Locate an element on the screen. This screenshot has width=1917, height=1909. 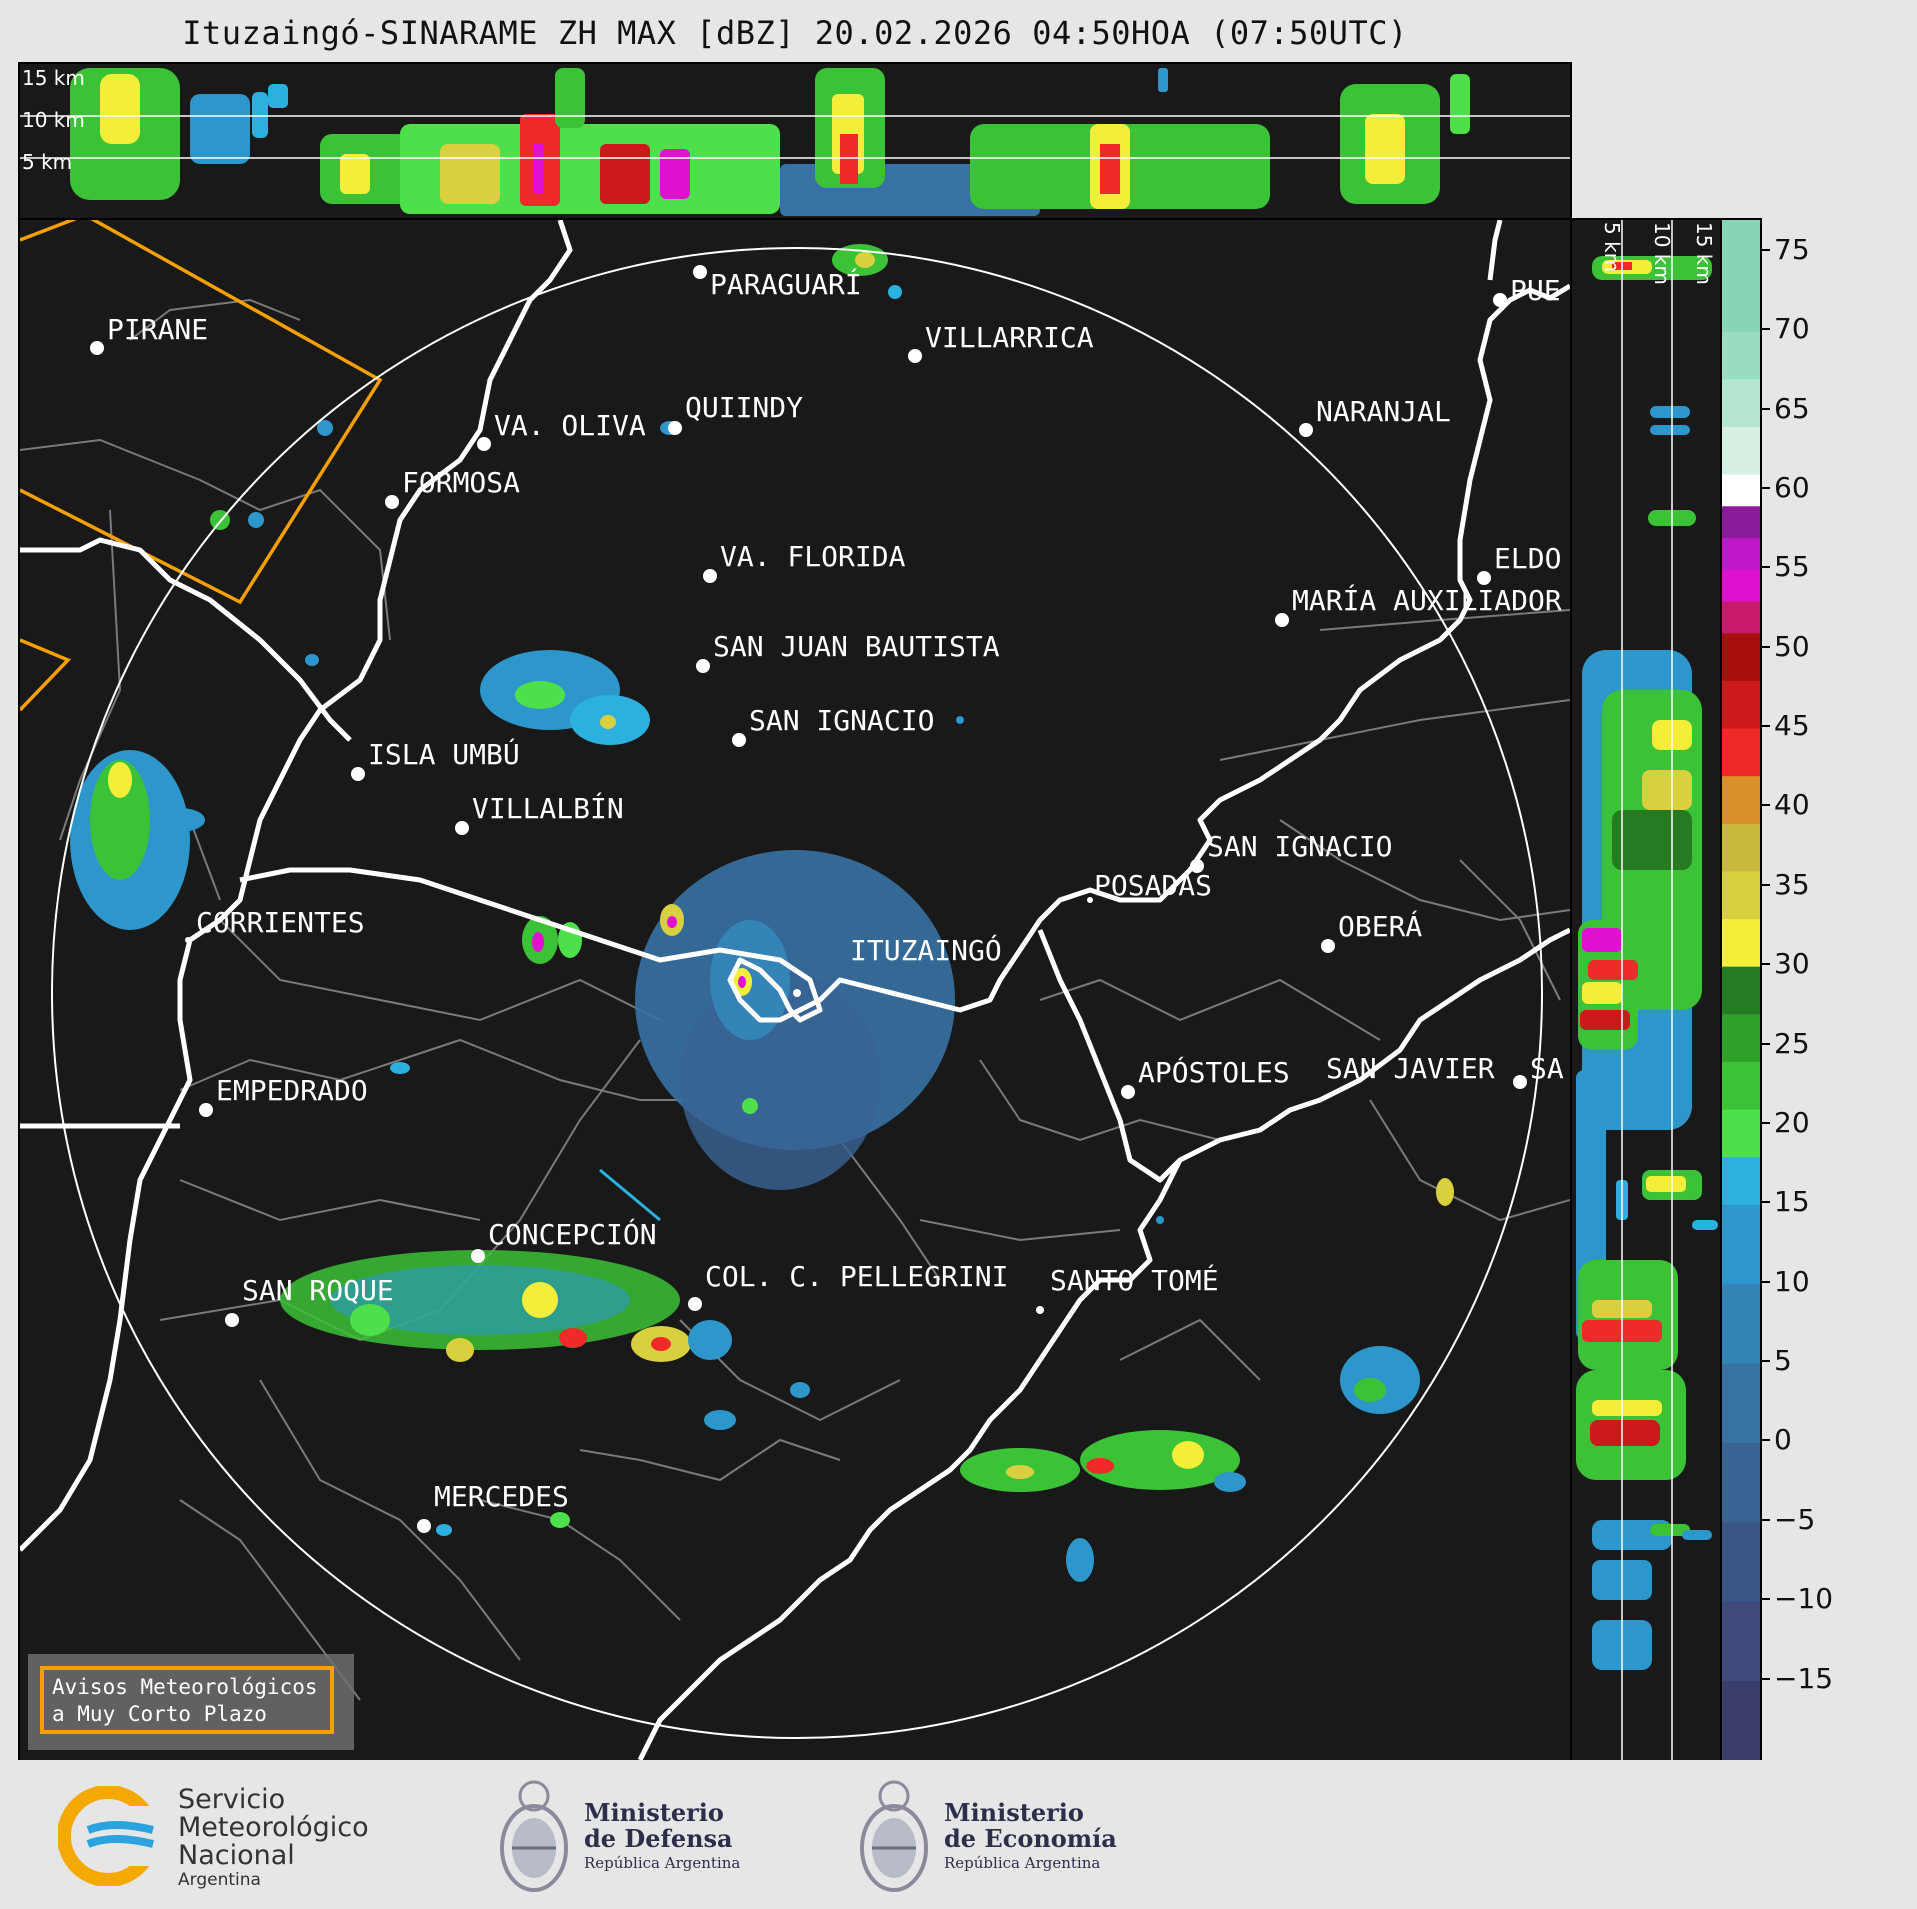
top-cross-section-echoes is located at coordinates (795, 142).